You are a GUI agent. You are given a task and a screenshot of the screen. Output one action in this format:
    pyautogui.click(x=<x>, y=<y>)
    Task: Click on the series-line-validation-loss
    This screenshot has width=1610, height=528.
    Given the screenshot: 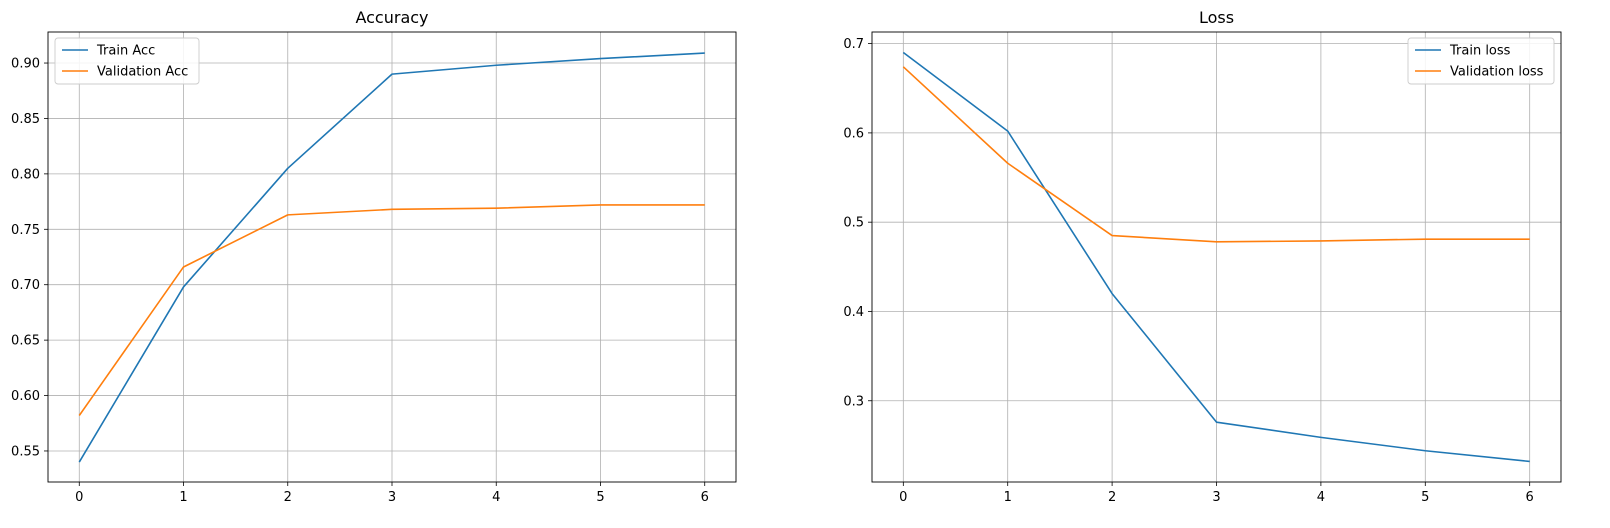 What is the action you would take?
    pyautogui.click(x=1216, y=154)
    